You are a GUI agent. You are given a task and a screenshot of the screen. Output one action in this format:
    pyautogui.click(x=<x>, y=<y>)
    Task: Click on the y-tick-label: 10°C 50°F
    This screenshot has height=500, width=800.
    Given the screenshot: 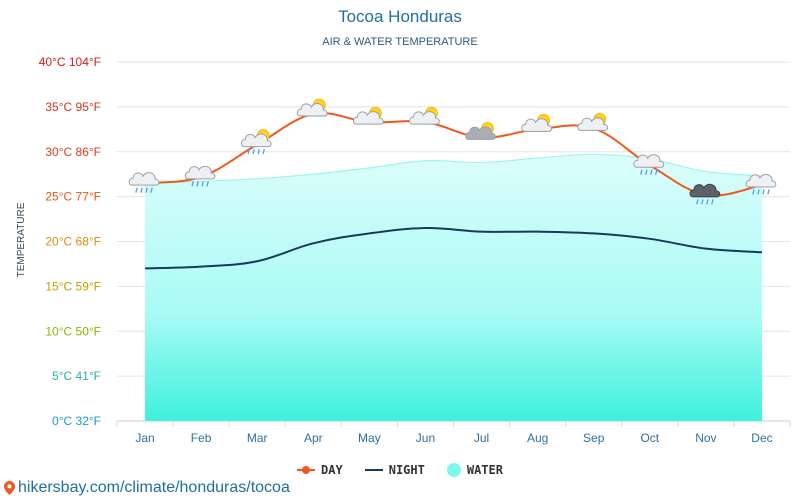 What is the action you would take?
    pyautogui.click(x=73, y=331)
    